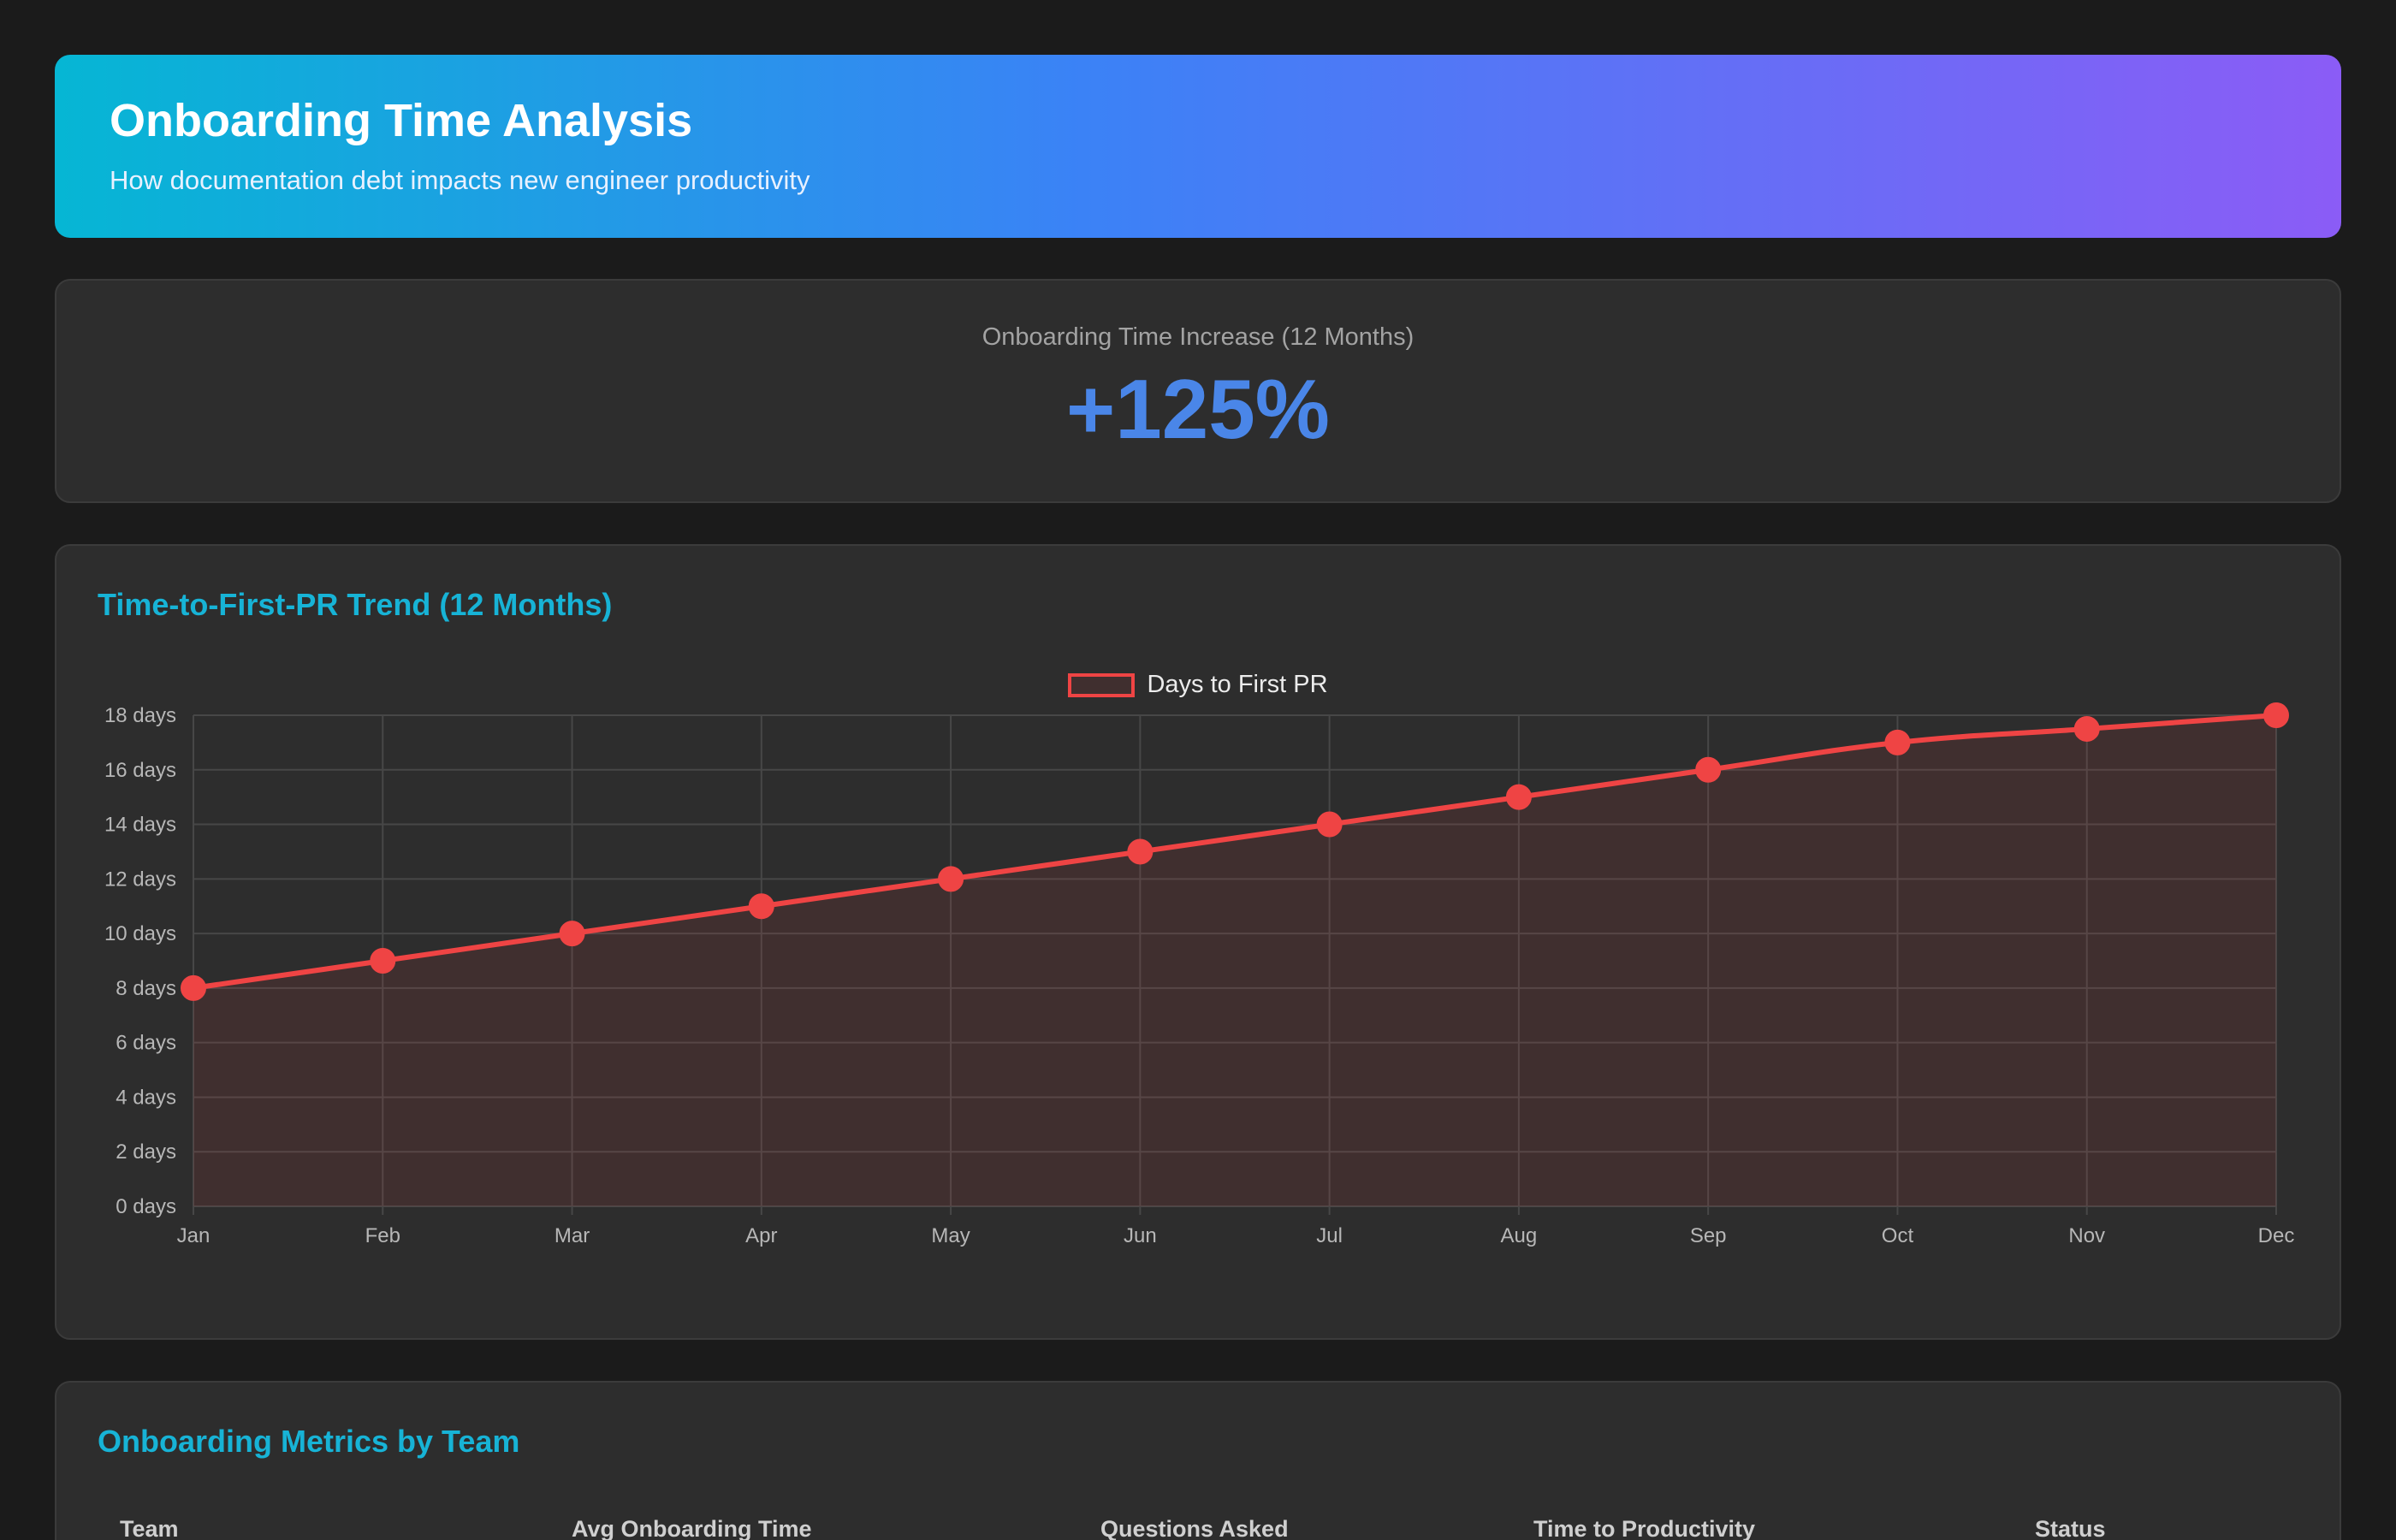  What do you see at coordinates (761, 1235) in the screenshot?
I see `x-tick-label: Apr` at bounding box center [761, 1235].